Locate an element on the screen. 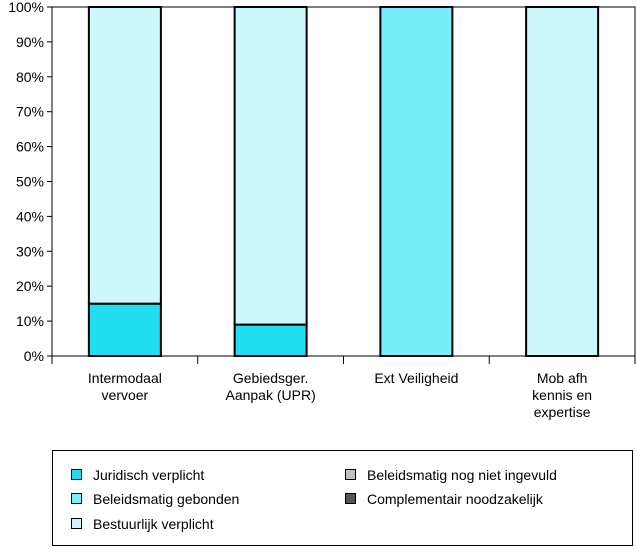 This screenshot has height=549, width=637. y-tick-label-6: 60% is located at coordinates (30, 147).